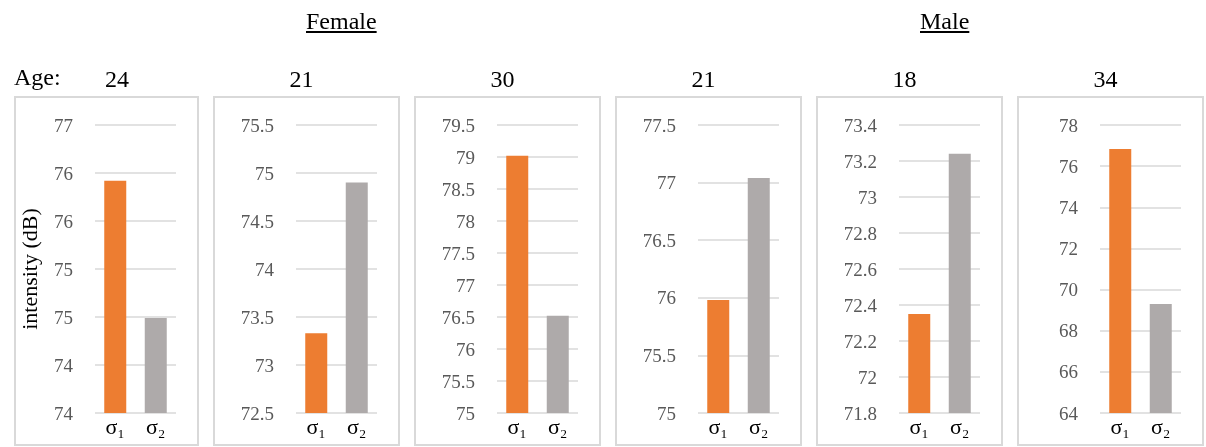 The width and height of the screenshot is (1206, 447). I want to click on y-tick-label: 68, so click(1068, 331).